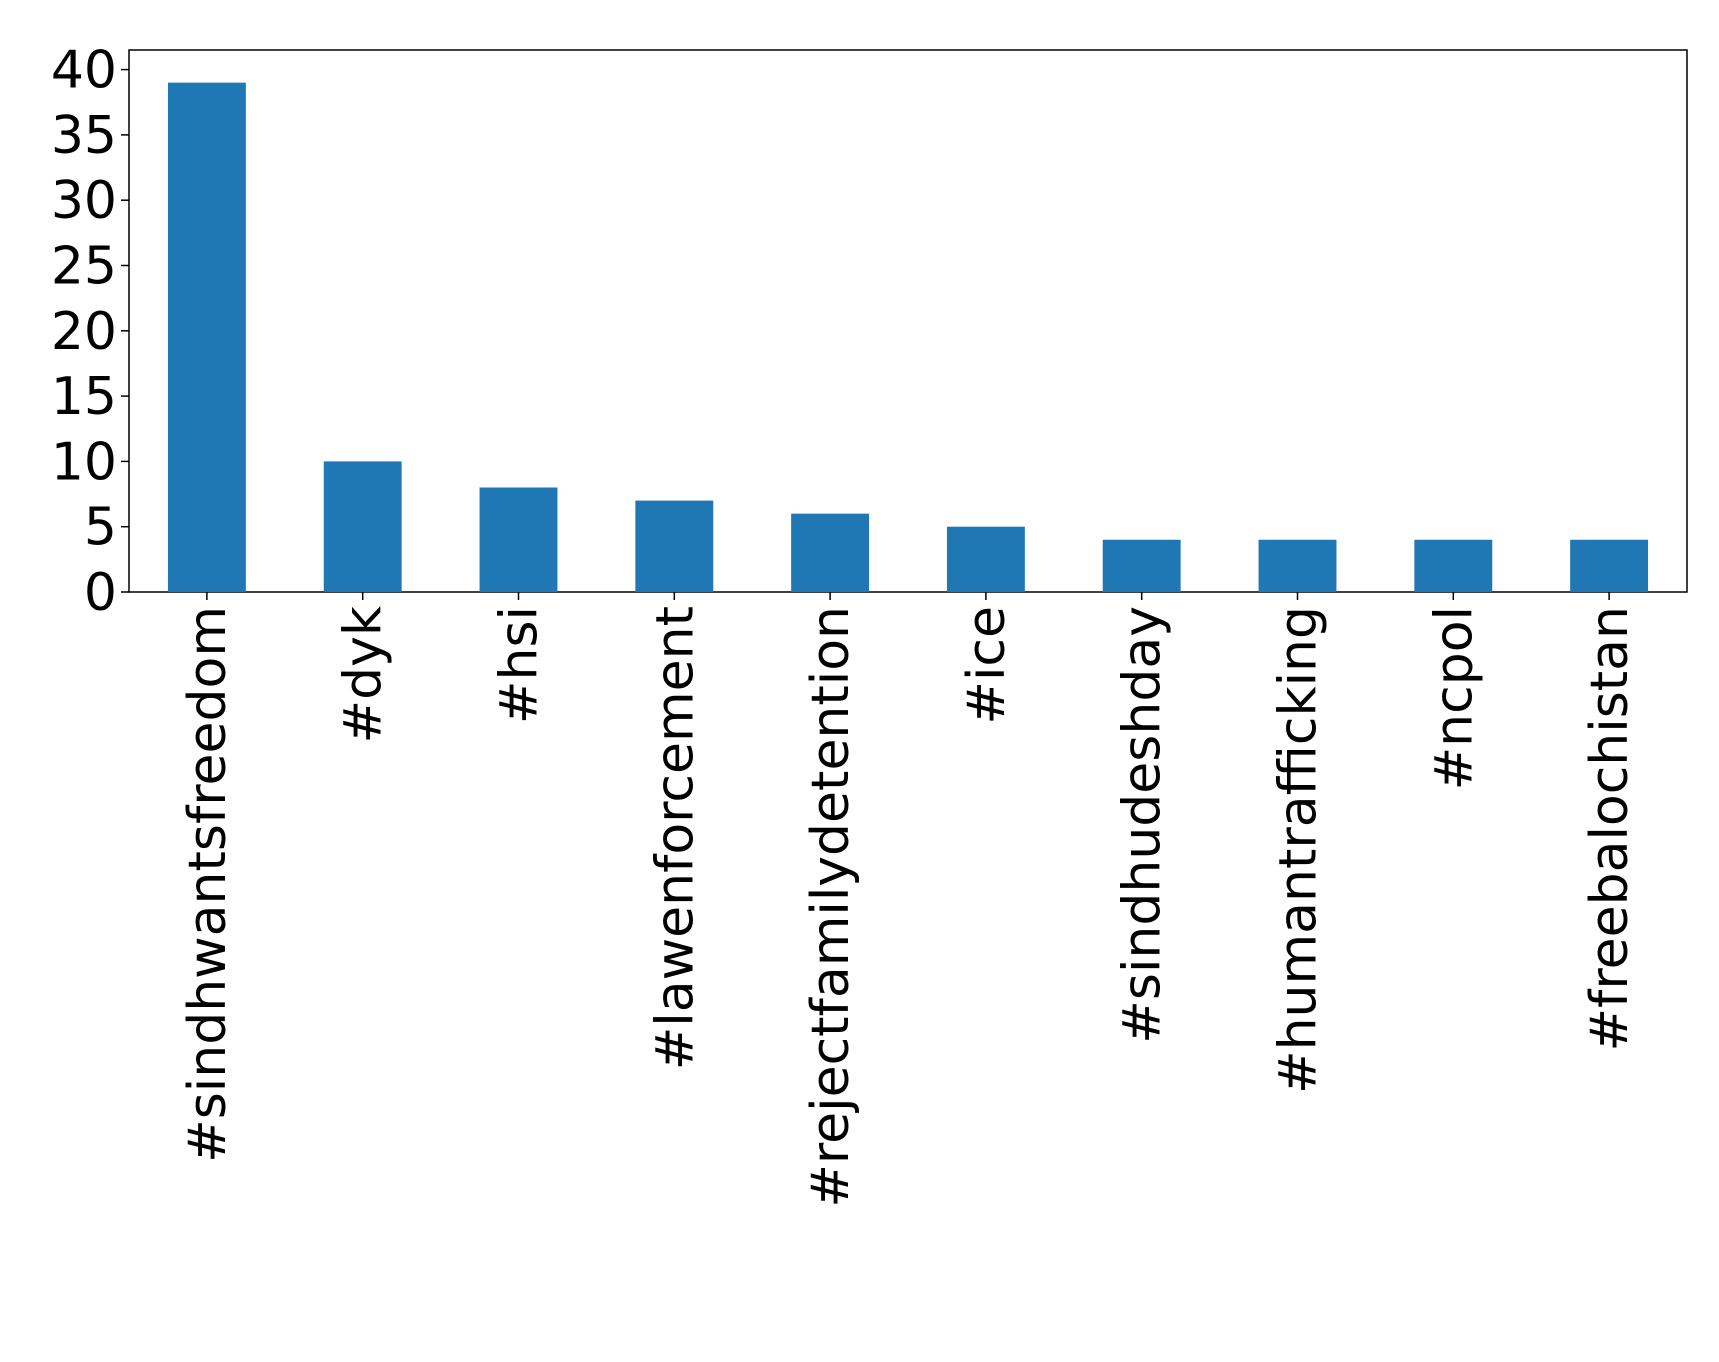 The width and height of the screenshot is (1719, 1362). Describe the element at coordinates (364, 674) in the screenshot. I see `x-tick-label: #dyk` at that location.